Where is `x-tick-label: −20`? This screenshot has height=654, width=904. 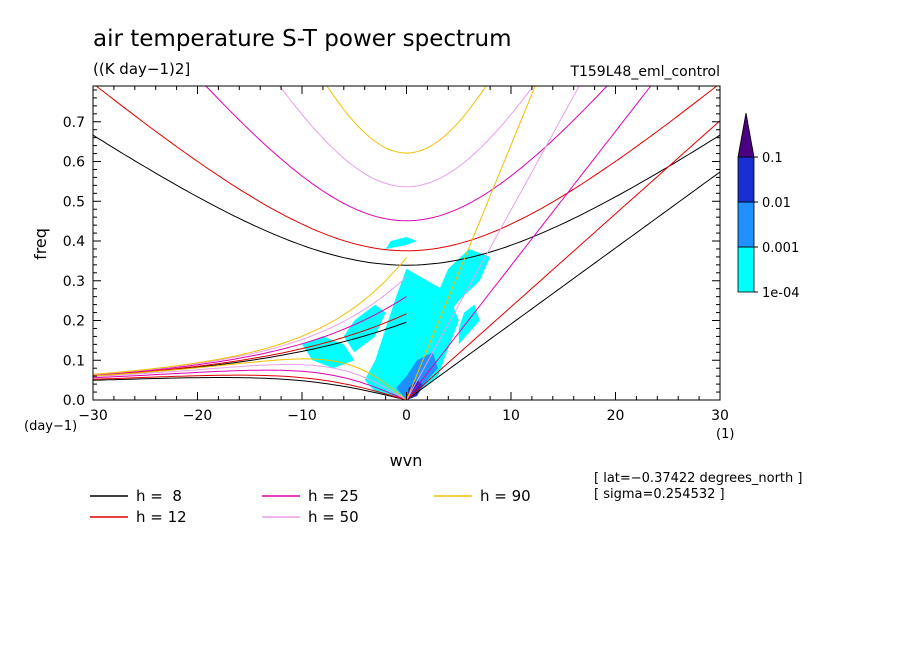
x-tick-label: −20 is located at coordinates (198, 416).